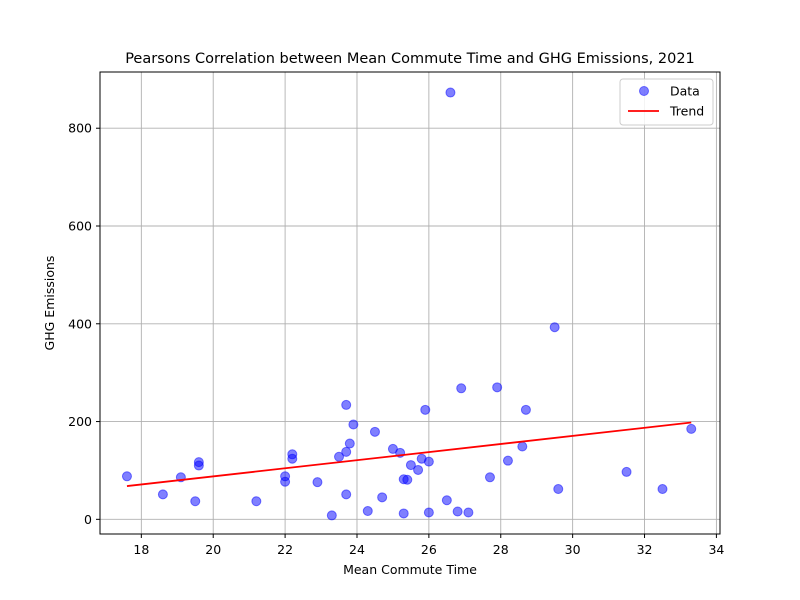 The image size is (800, 600). I want to click on x-axis-ticks: 18 20 22 24 26 28 30 32 34, so click(428, 545).